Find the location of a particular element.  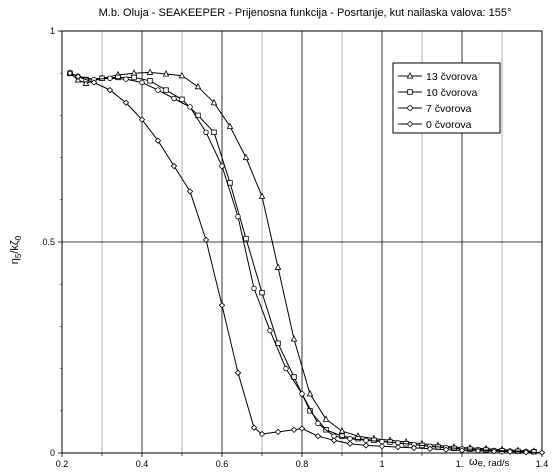

legend-entry: 7 čvorova is located at coordinates (435, 109).